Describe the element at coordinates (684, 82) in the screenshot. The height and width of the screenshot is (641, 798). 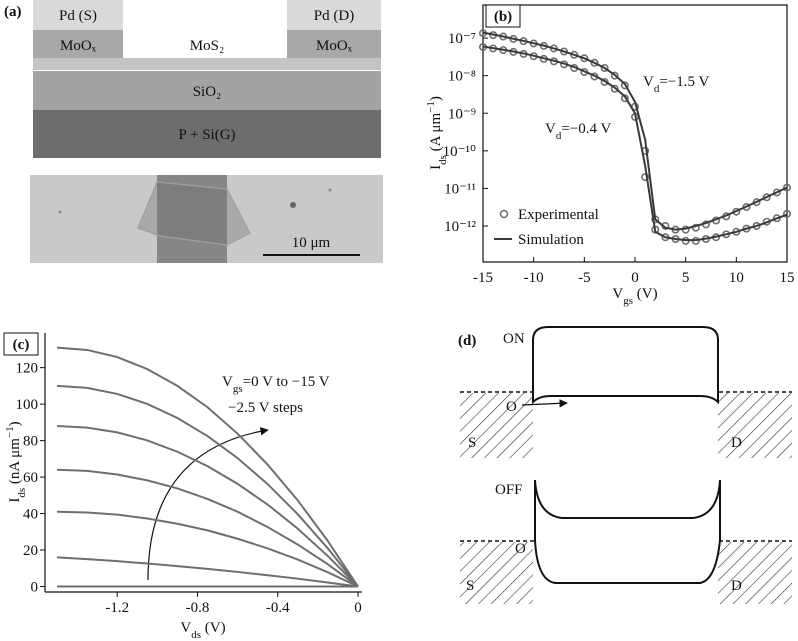
I see `label-part: =−1.5 V` at that location.